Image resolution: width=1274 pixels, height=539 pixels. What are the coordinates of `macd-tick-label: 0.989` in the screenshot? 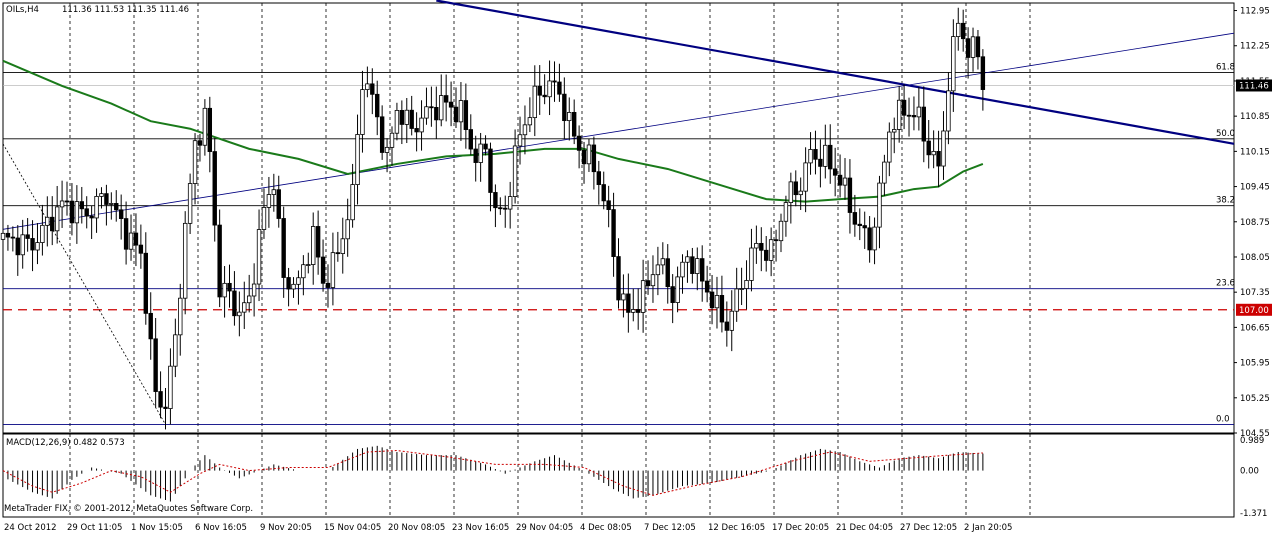 It's located at (1252, 441).